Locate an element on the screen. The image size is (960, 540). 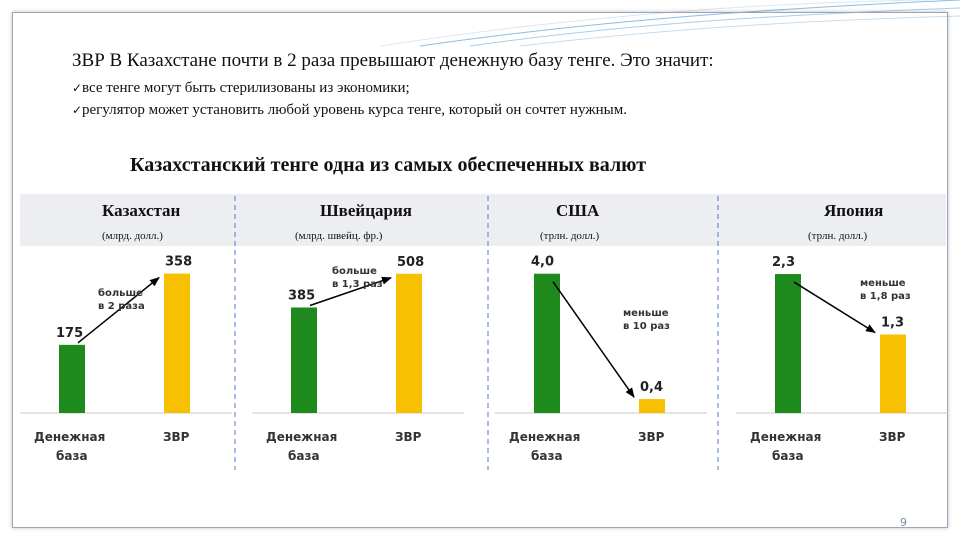
chart-japan: 2,3 1,3 меньше в 1,8 раз Денежная база ЗВР is located at coordinates (846, 362).